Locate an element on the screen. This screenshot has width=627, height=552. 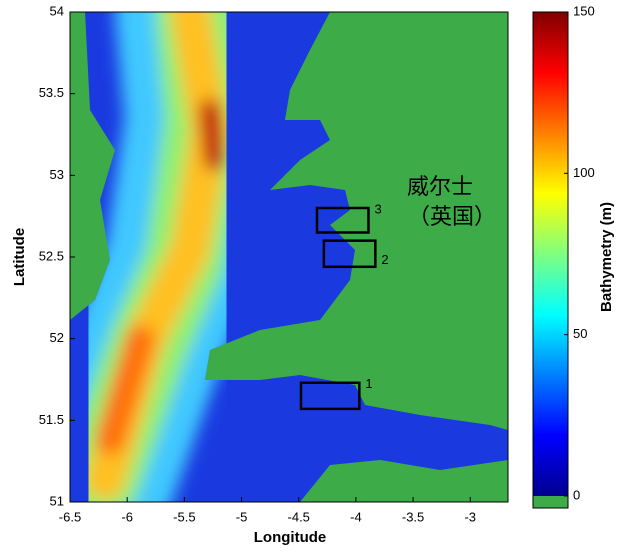
y-tick-label: 51.5 is located at coordinates (51, 419).